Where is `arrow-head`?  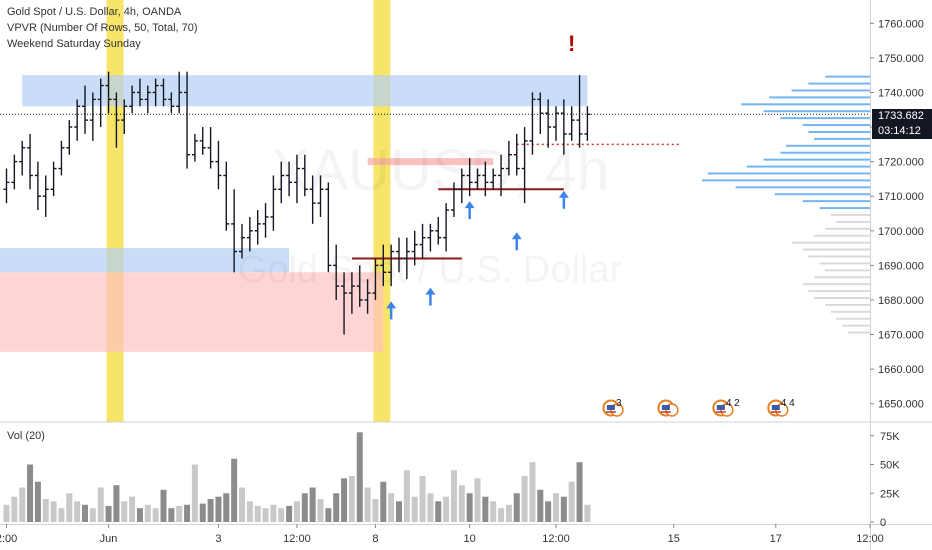
arrow-head is located at coordinates (563, 194).